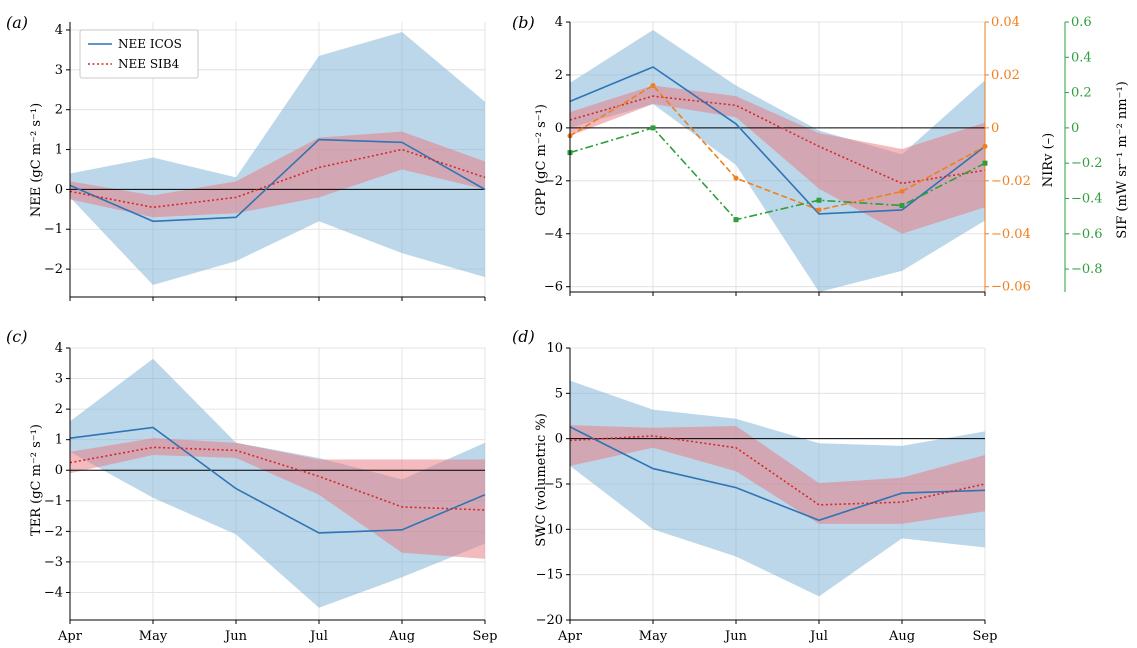 The width and height of the screenshot is (1137, 648). I want to click on panel-label-c: (c), so click(16, 336).